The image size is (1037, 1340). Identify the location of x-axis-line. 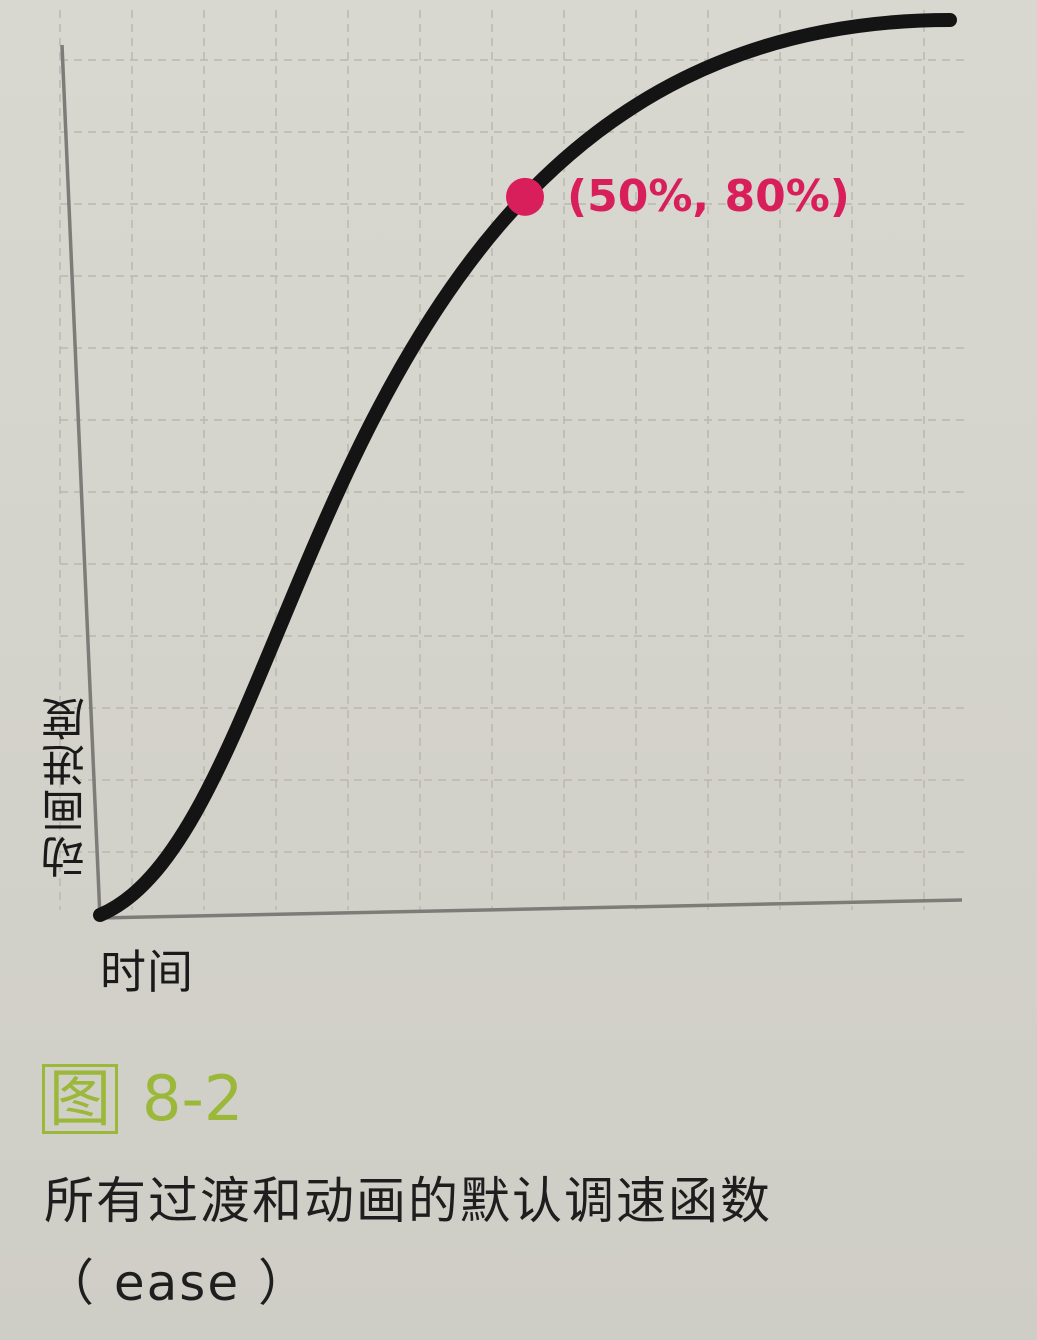
(531, 909).